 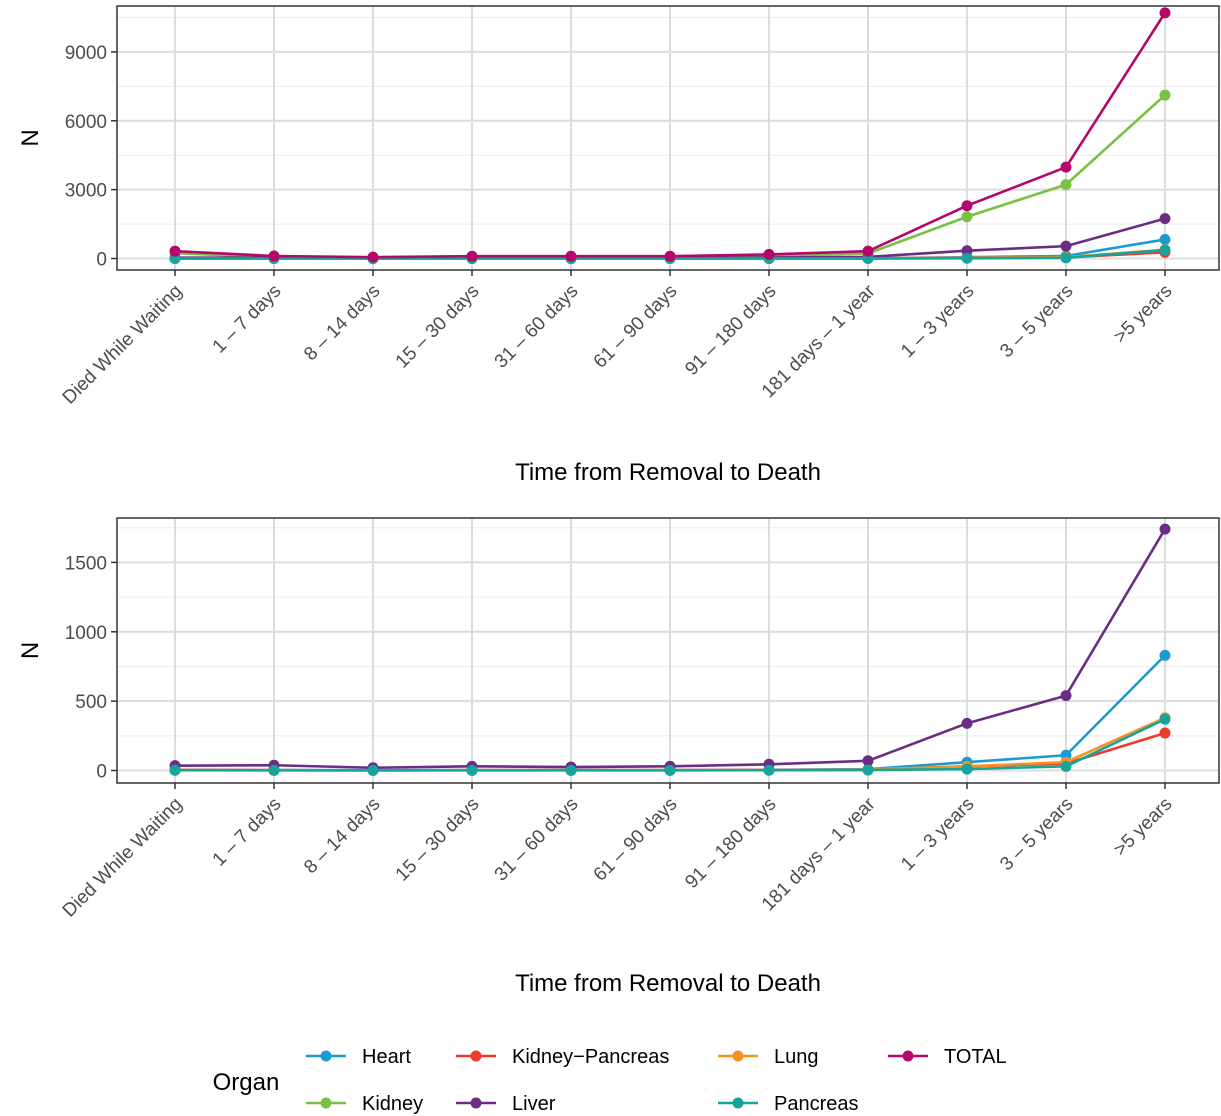 I want to click on y-tick-label: 9000, so click(x=86, y=53).